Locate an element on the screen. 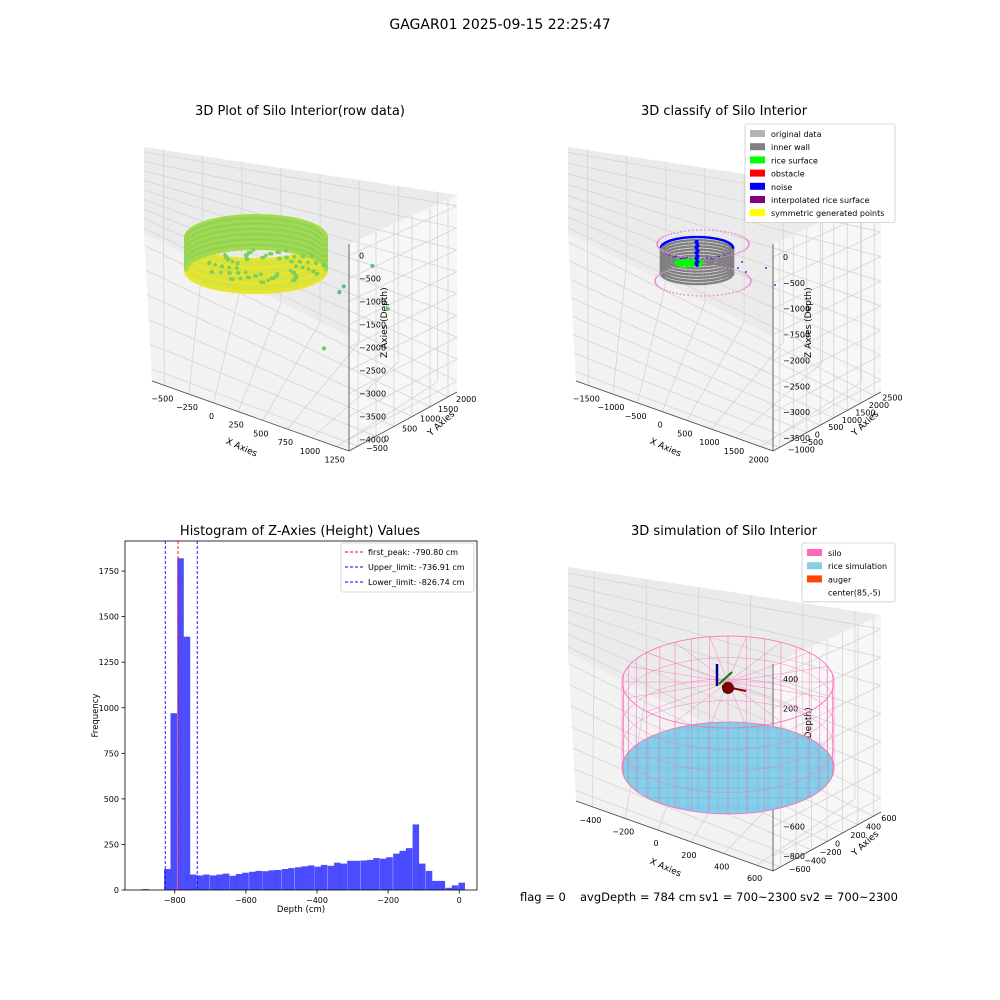  p2-legend-swatch is located at coordinates (757, 147).